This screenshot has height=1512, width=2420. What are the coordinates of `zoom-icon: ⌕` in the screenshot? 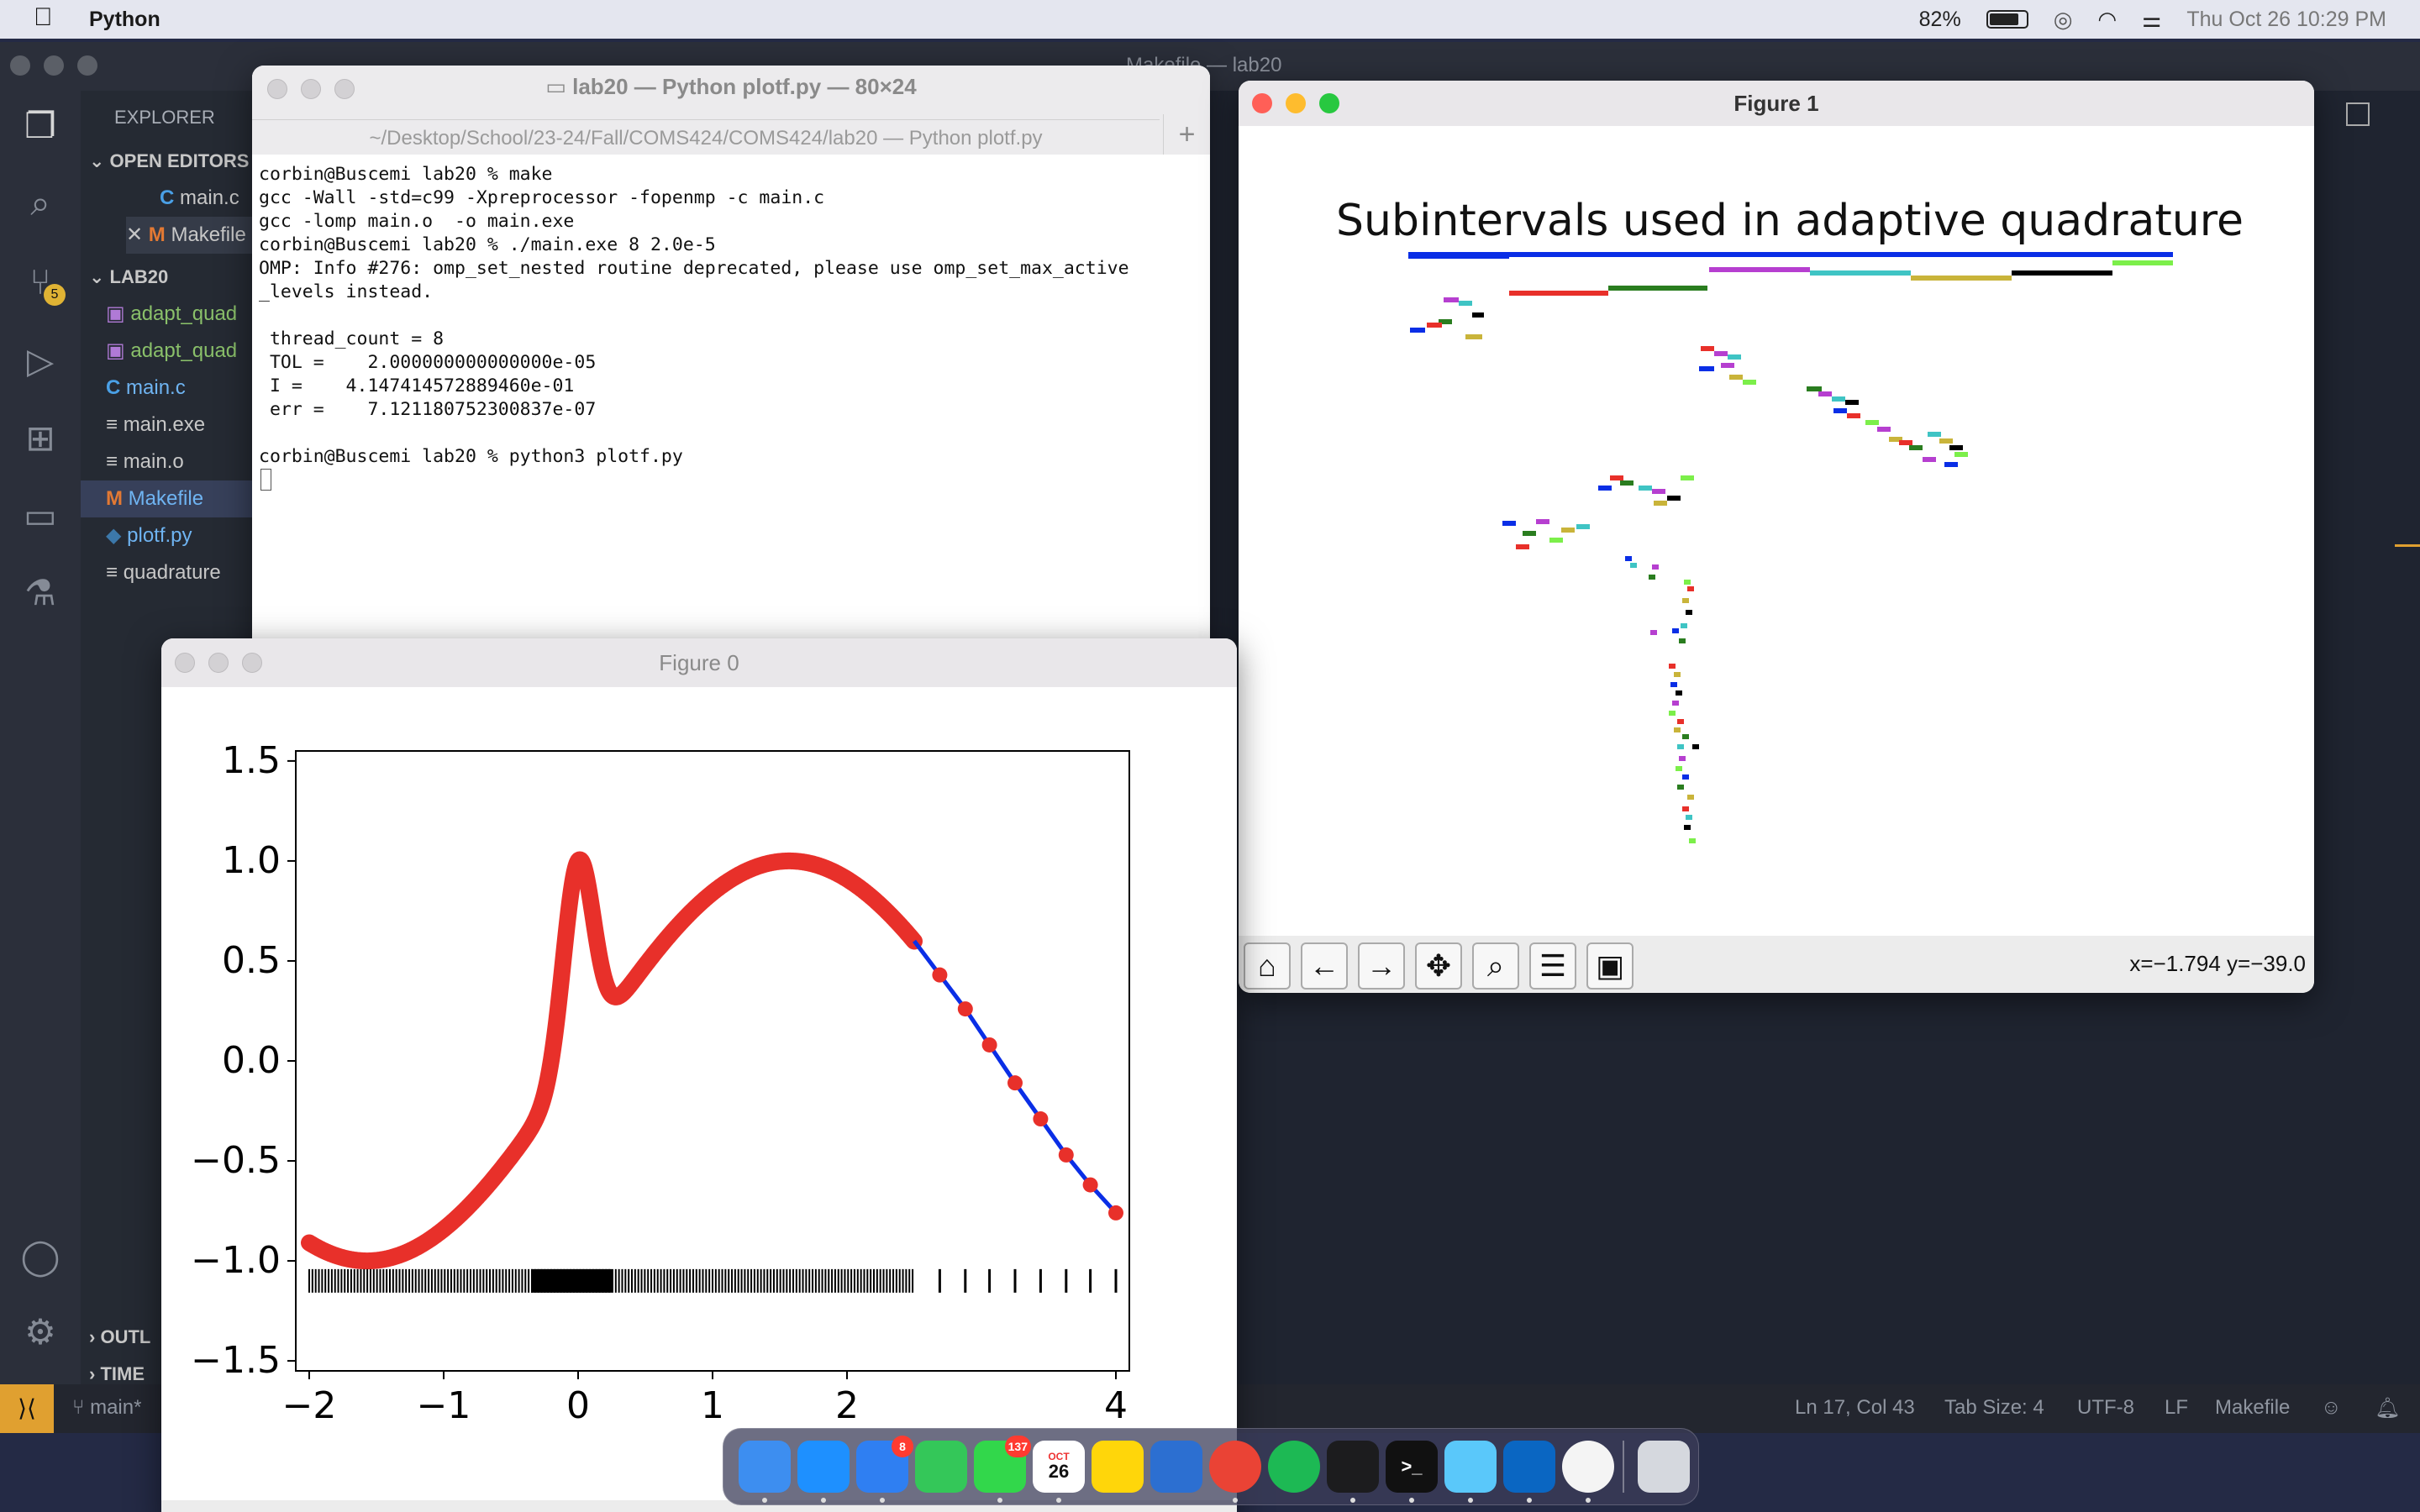 It's located at (1496, 966).